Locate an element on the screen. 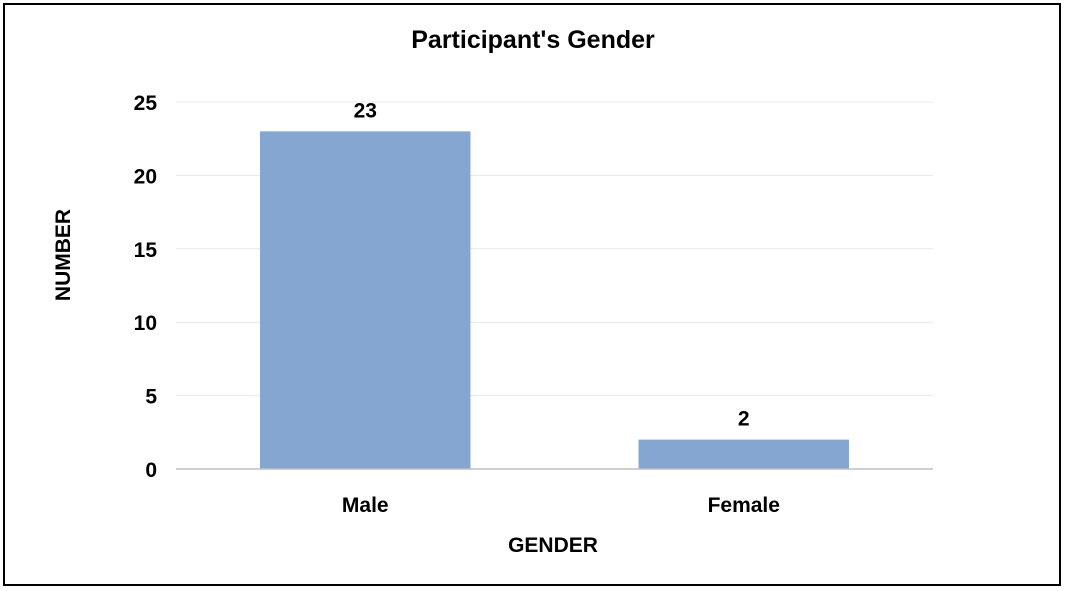  x-tick-label: Male is located at coordinates (365, 505).